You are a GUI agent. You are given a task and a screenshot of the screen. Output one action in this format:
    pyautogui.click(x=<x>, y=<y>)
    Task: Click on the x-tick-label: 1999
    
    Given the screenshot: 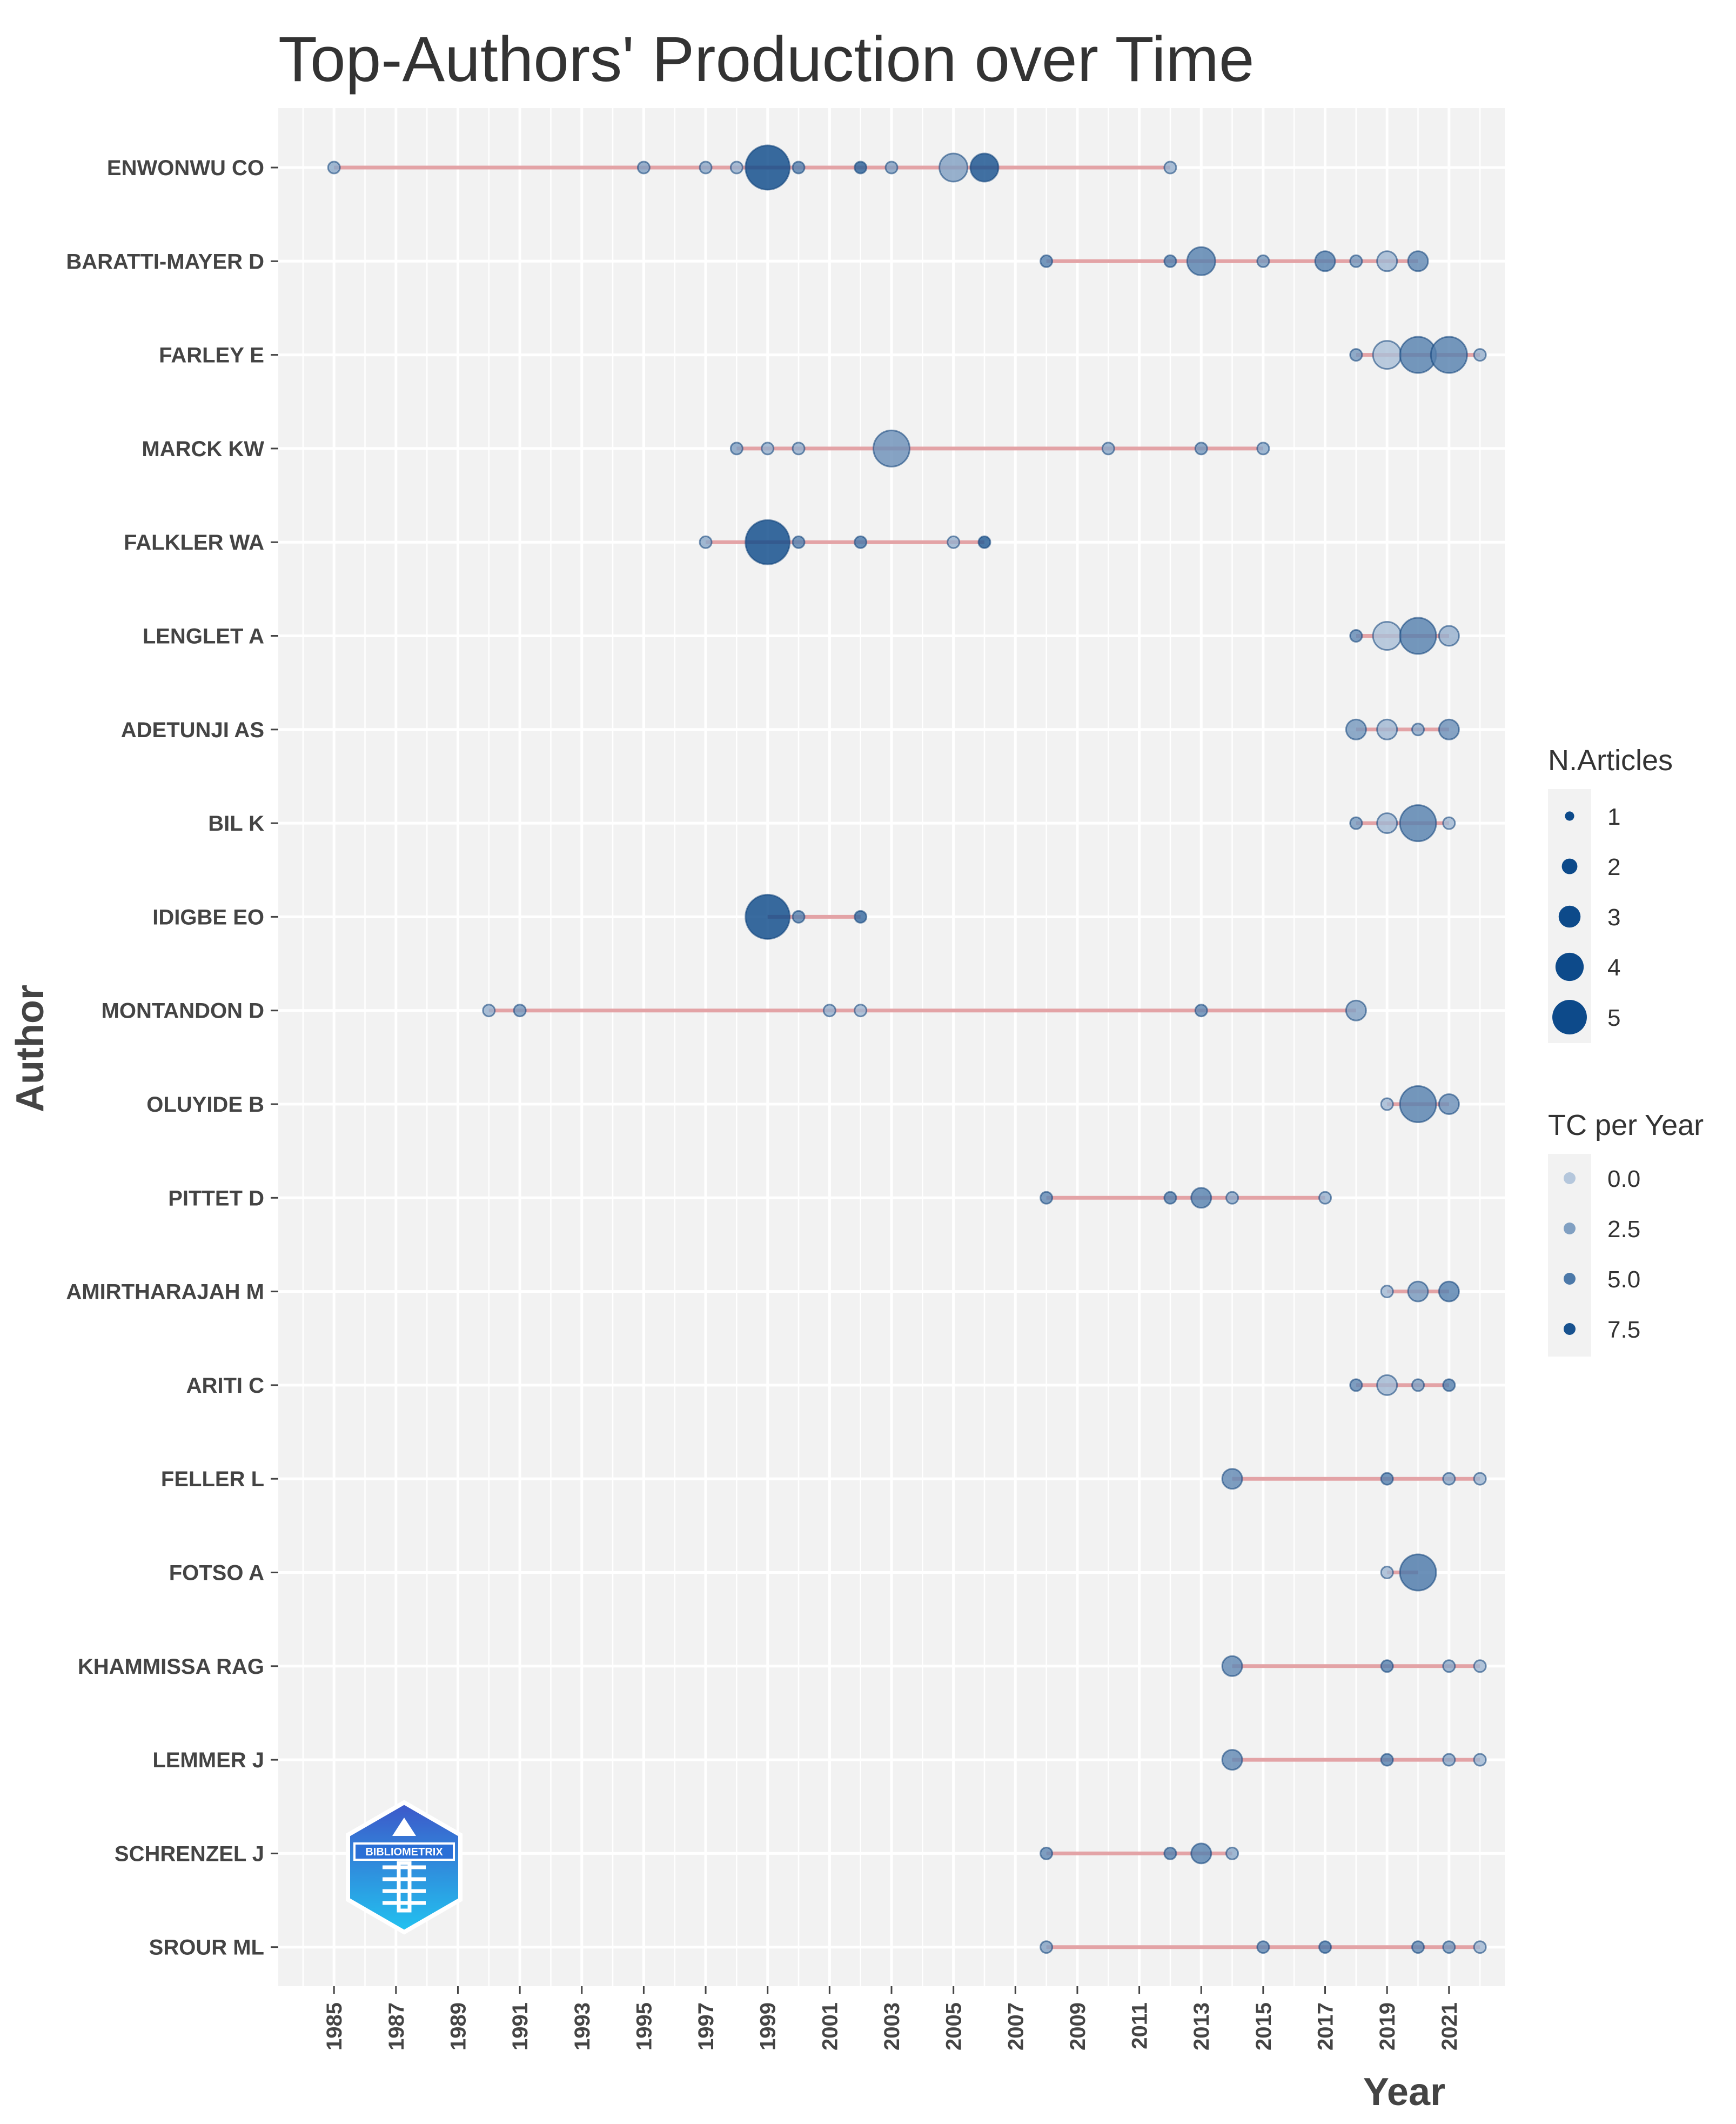 What is the action you would take?
    pyautogui.click(x=768, y=2026)
    